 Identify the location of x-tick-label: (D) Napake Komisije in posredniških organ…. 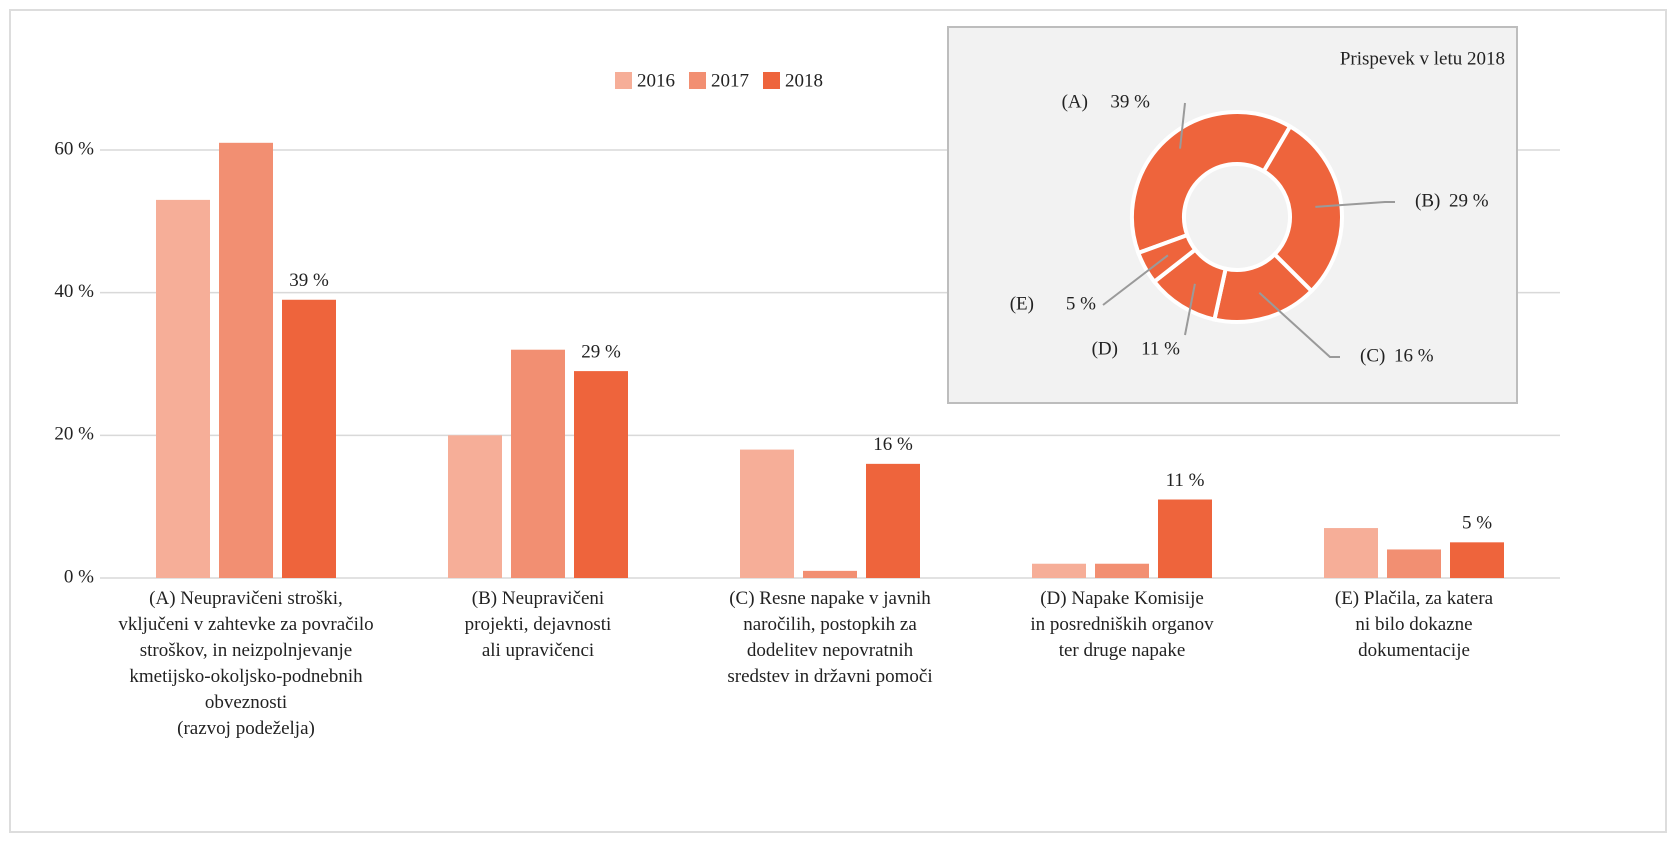
(1122, 624).